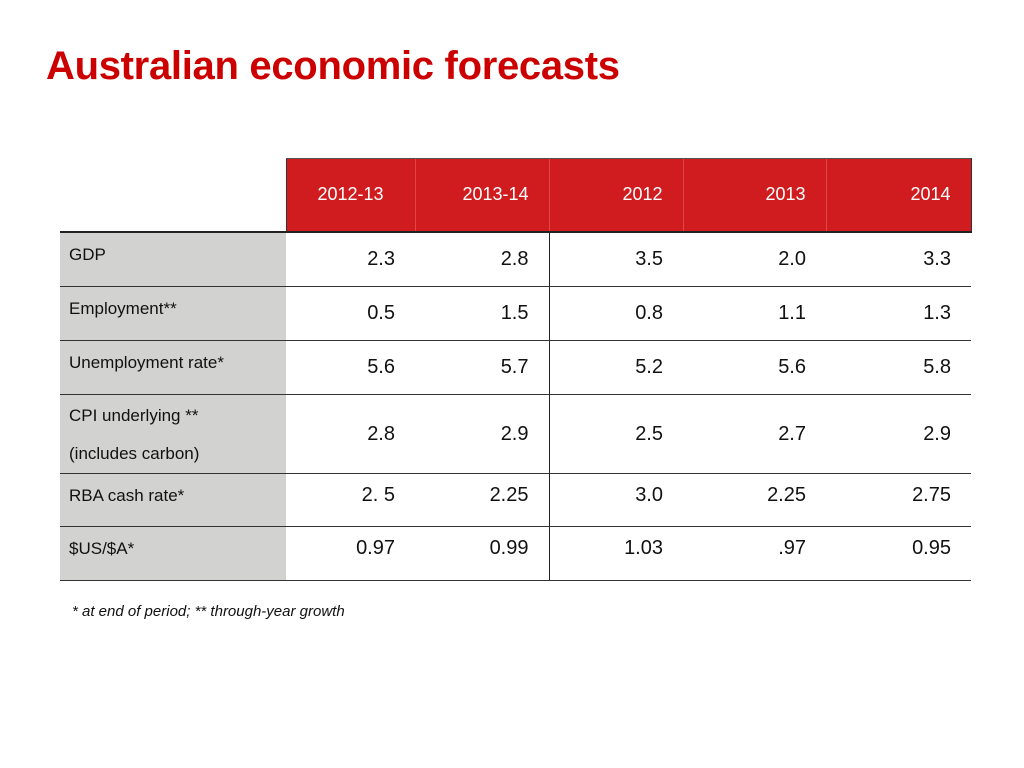  I want to click on row-label: RBA cash rate*, so click(173, 500).